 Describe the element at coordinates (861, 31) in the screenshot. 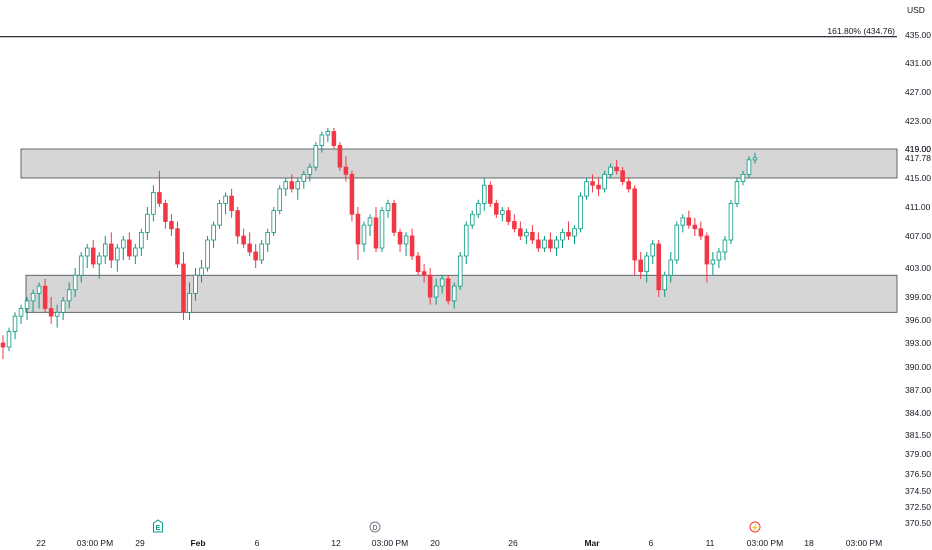

I see `fib-extension-label: 161.80% (434.76)` at that location.